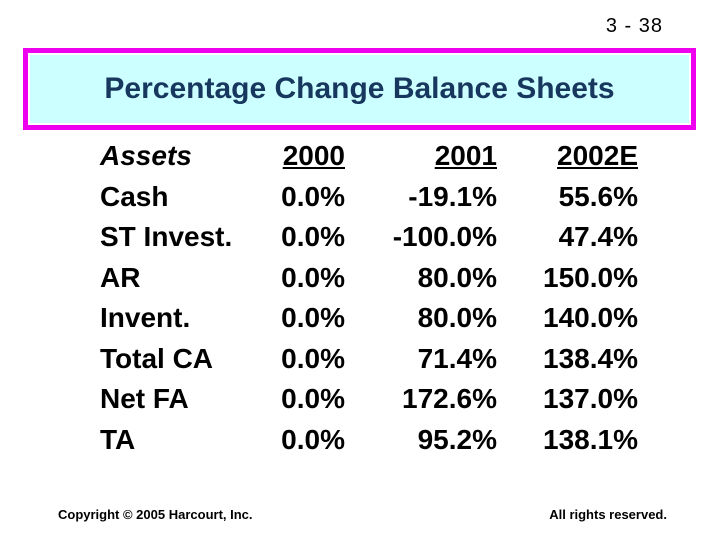  What do you see at coordinates (465, 156) in the screenshot?
I see `column-header-year: 2001` at bounding box center [465, 156].